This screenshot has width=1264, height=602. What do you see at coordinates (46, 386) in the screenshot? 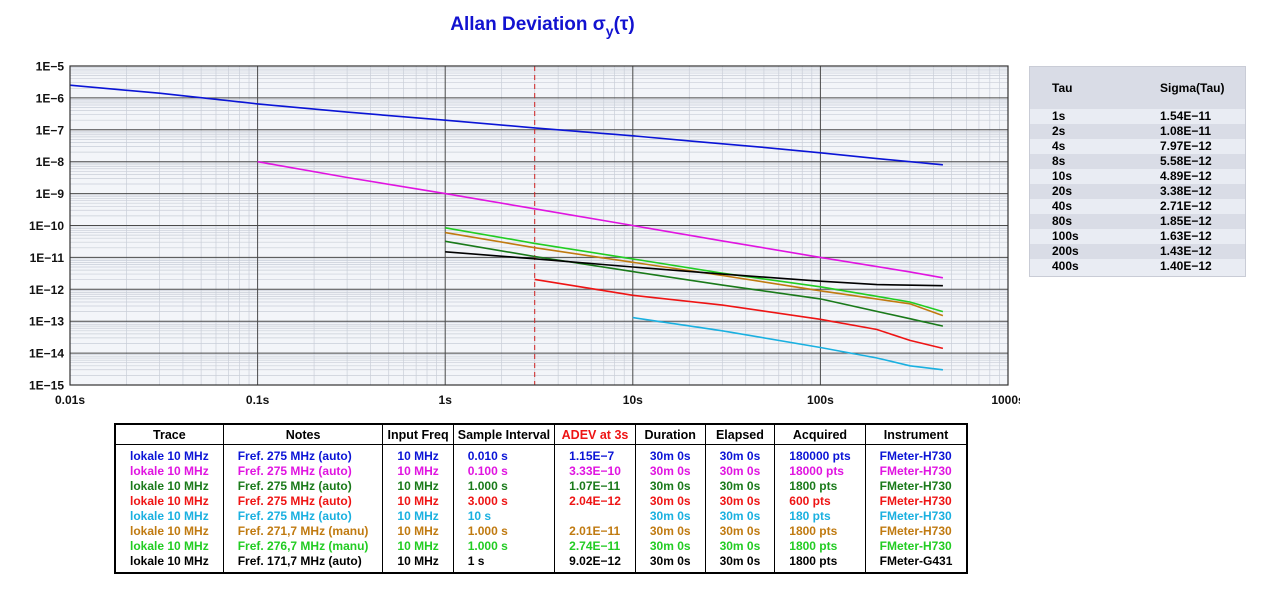
I see `y-tick-label: 1E−15` at bounding box center [46, 386].